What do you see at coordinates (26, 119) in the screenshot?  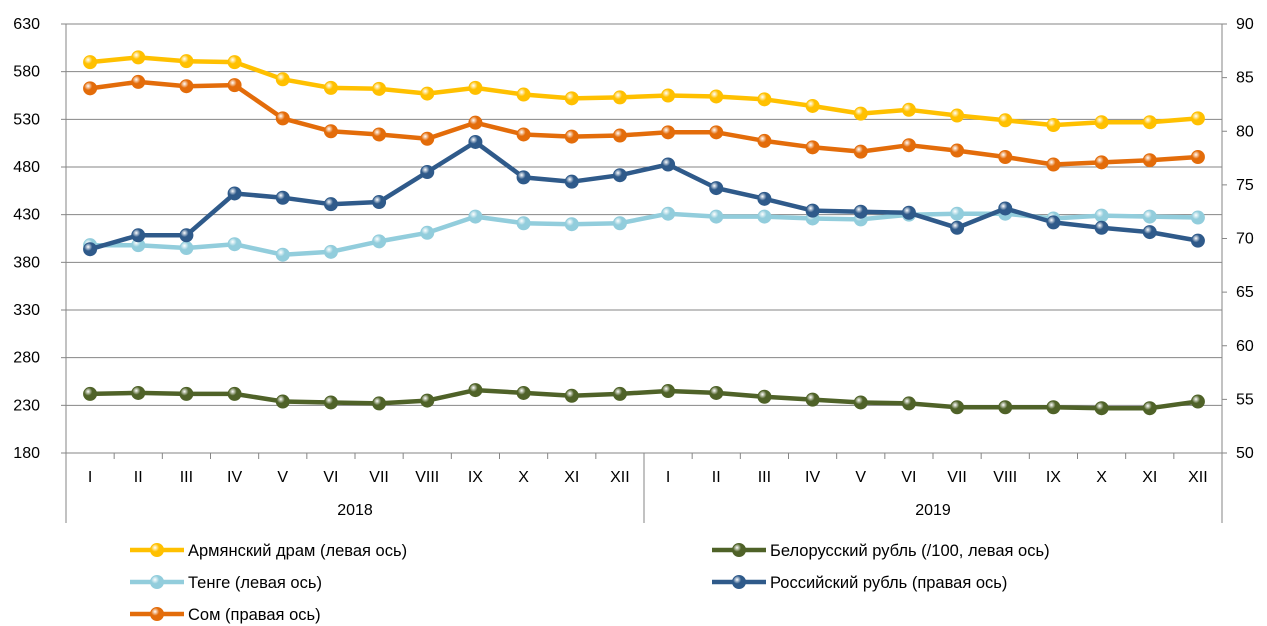 I see `left-axis-tick-label: 530` at bounding box center [26, 119].